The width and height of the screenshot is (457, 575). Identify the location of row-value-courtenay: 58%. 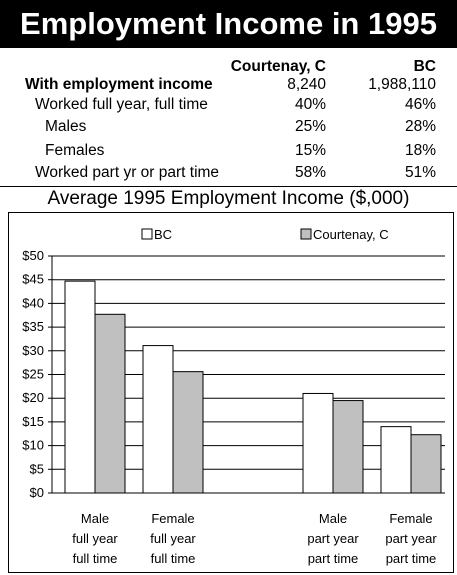
(310, 172).